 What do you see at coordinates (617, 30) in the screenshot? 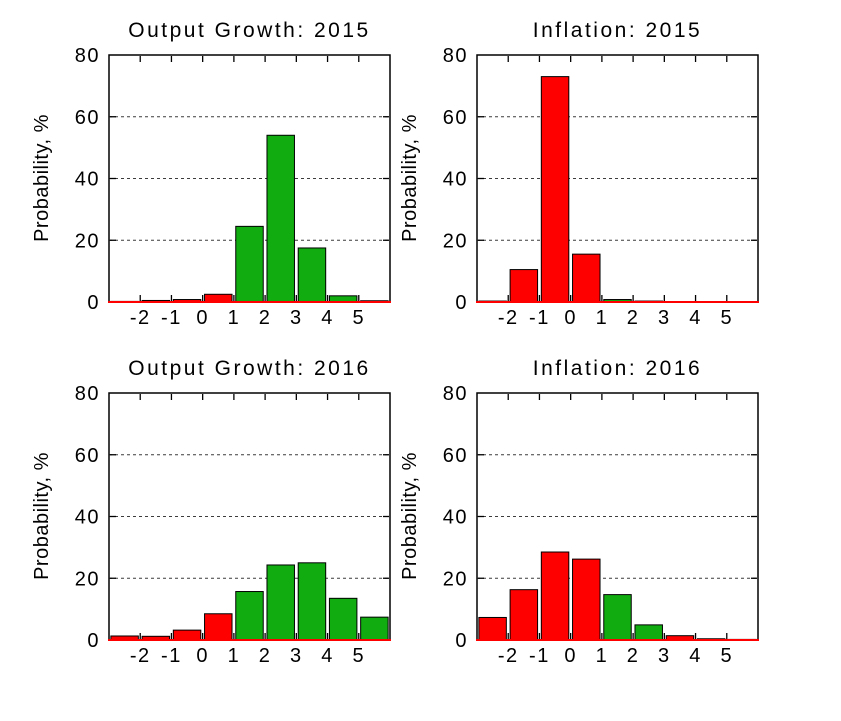
I see `chart-title: Inflation: 2015` at bounding box center [617, 30].